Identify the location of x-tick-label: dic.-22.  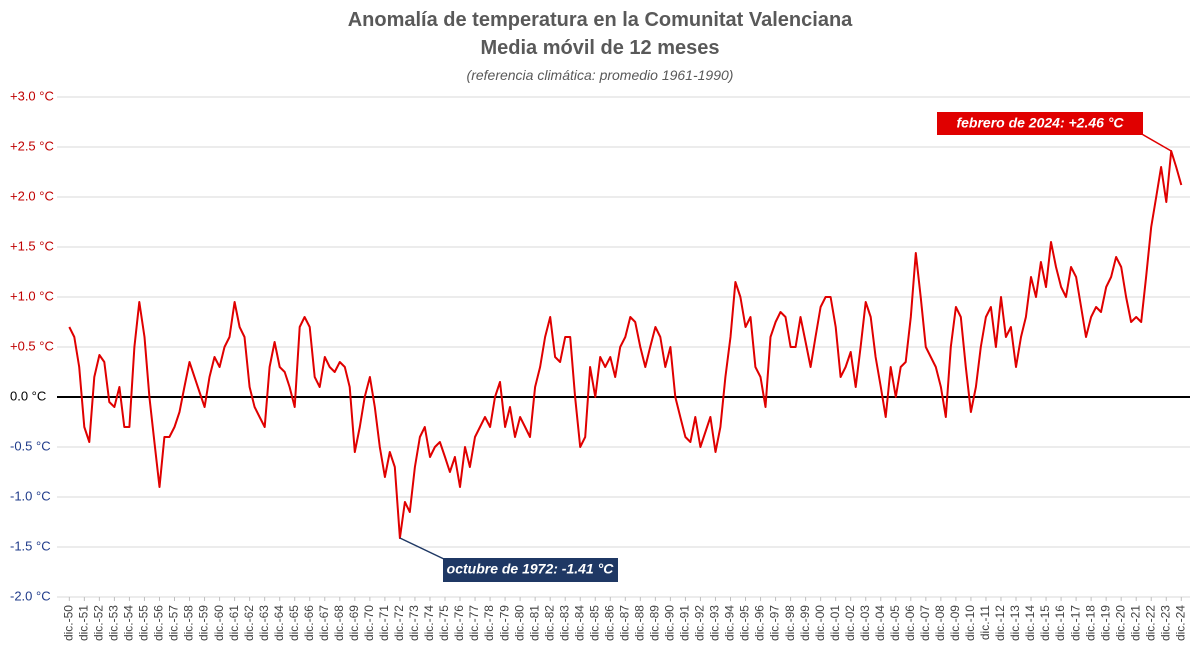
(1150, 623).